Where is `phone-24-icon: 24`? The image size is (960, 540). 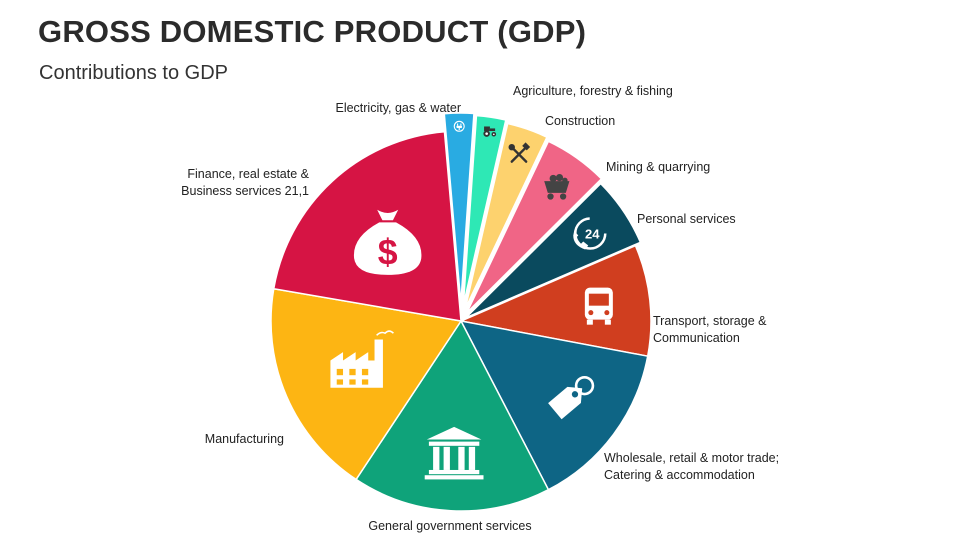
phone-24-icon: 24 is located at coordinates (590, 233).